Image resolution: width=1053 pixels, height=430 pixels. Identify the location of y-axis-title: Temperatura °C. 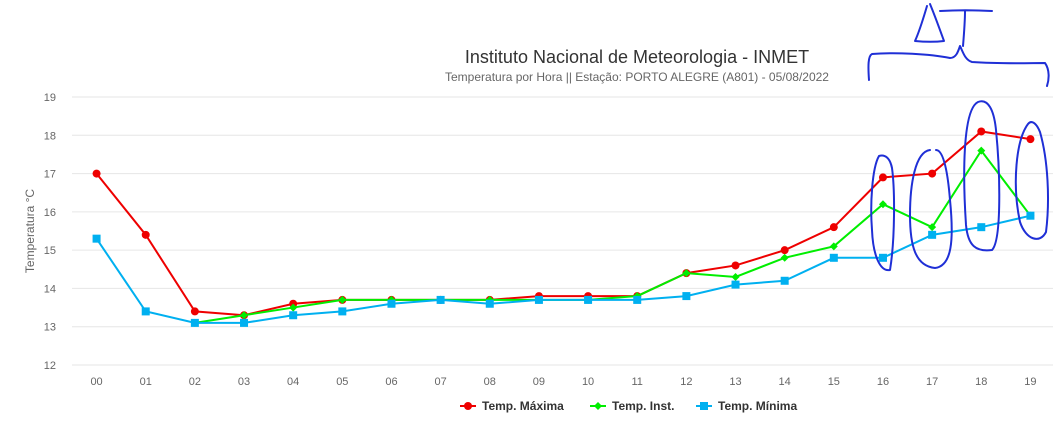
(30, 231).